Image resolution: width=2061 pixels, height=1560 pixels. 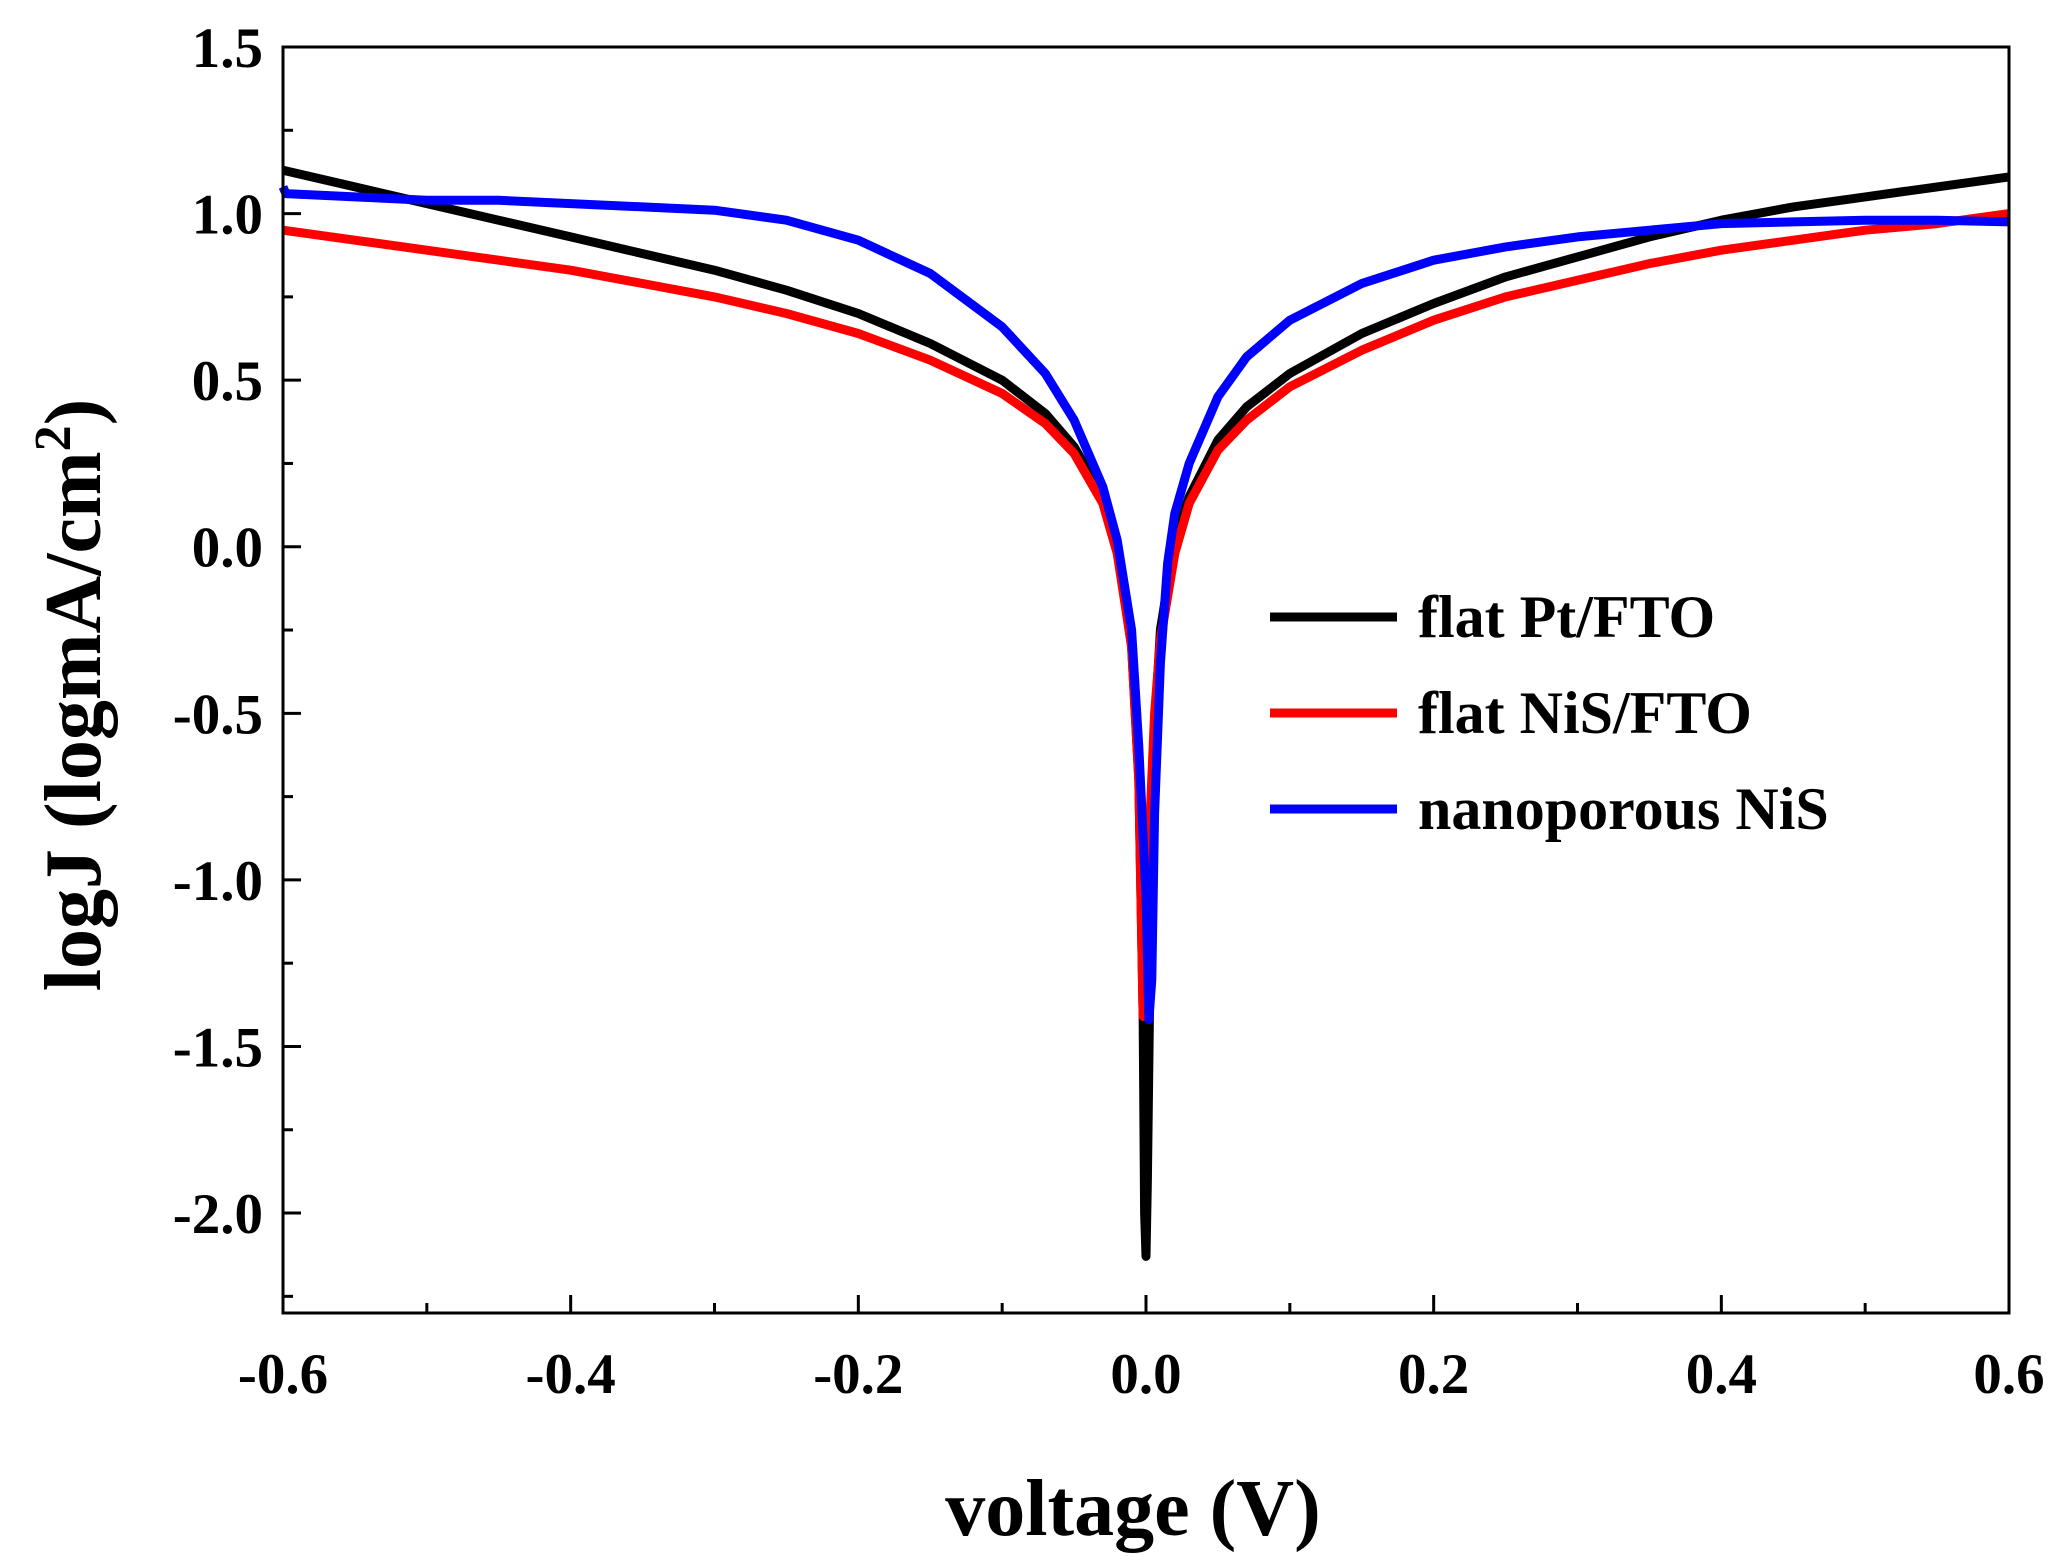 I want to click on y-axis-title-close: ), so click(x=74, y=412).